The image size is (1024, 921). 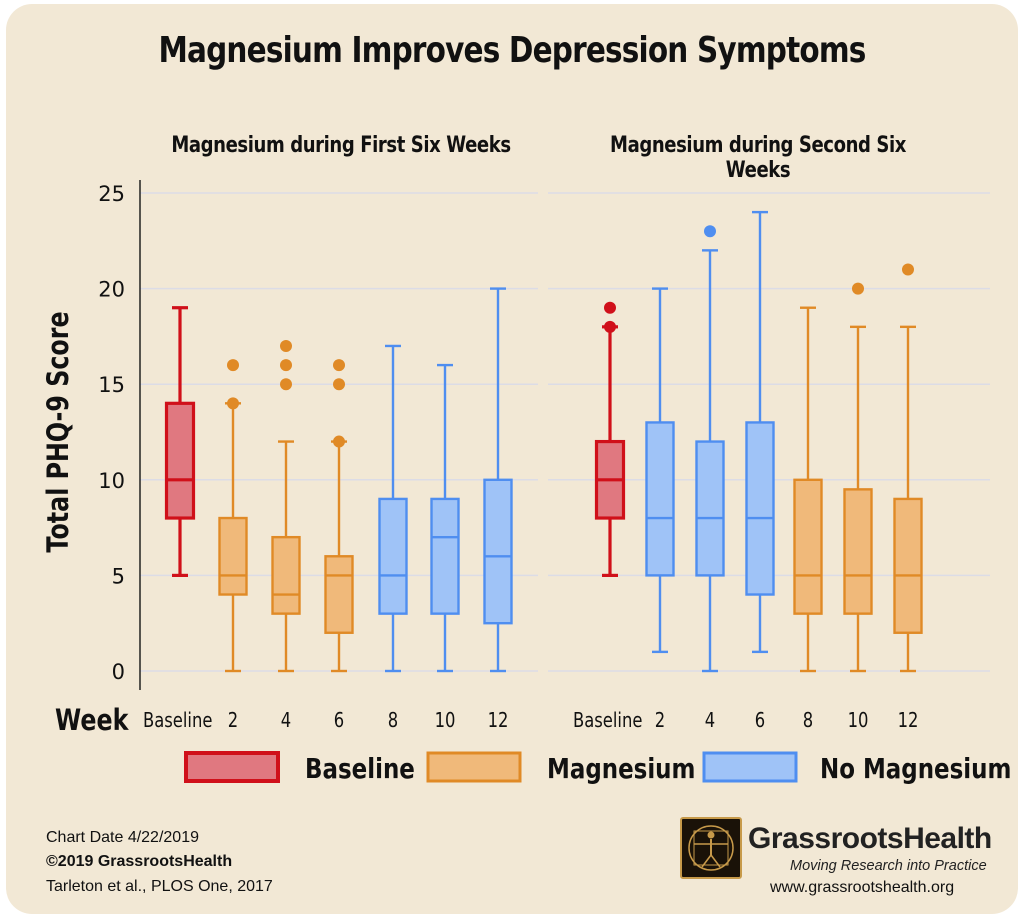 I want to click on legend-label-no-magnesium: No Magnesium, so click(x=915, y=769).